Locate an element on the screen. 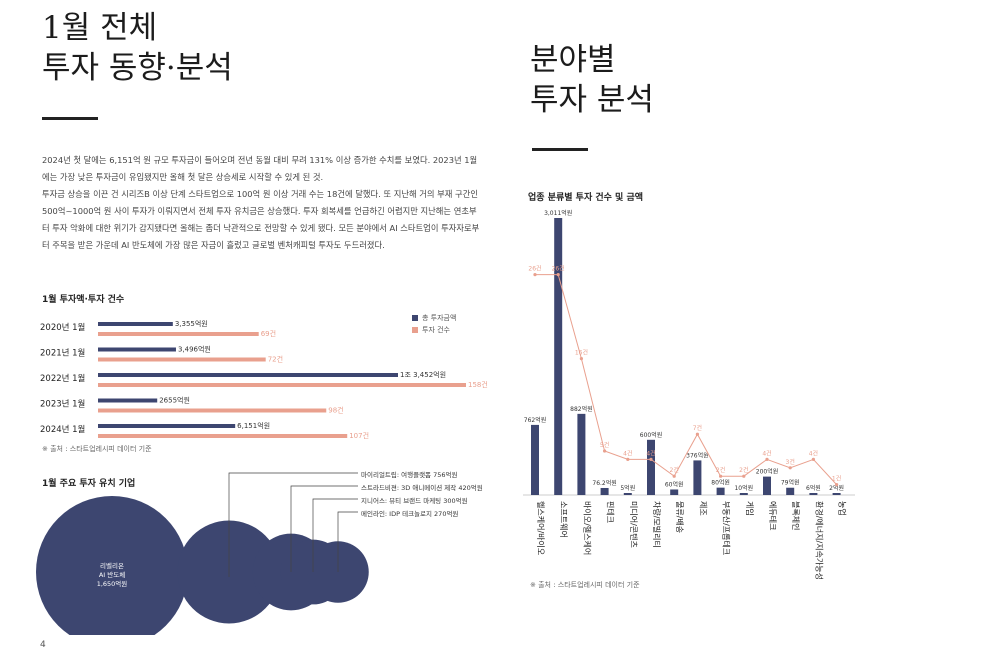 Image resolution: width=1000 pixels, height=662 pixels. sector-category-label: 환경/에너지/지속가능성 is located at coordinates (819, 540).